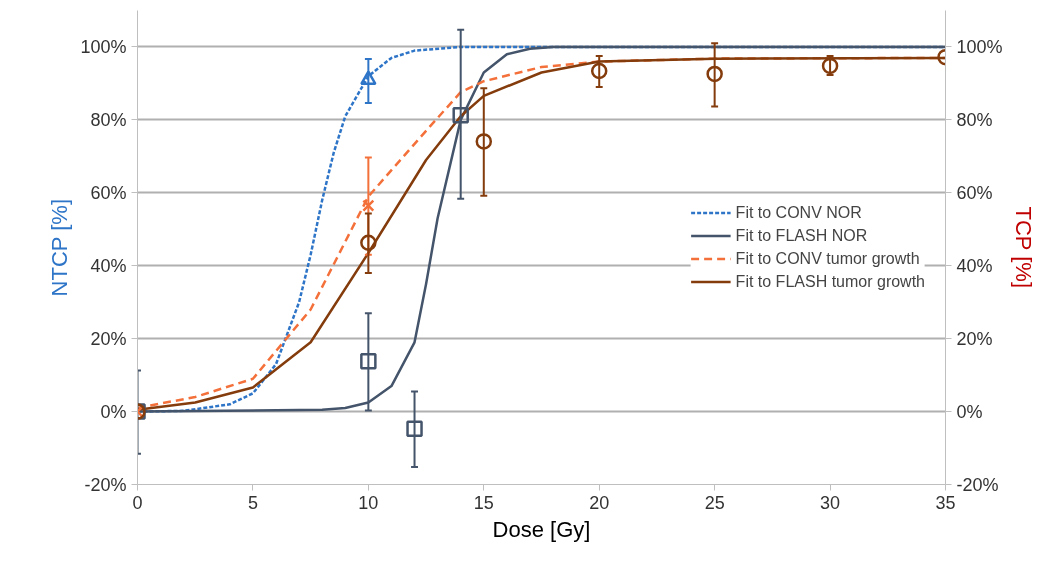 Image resolution: width=1060 pixels, height=563 pixels. What do you see at coordinates (977, 484) in the screenshot?
I see `y2-tick-label: -20%` at bounding box center [977, 484].